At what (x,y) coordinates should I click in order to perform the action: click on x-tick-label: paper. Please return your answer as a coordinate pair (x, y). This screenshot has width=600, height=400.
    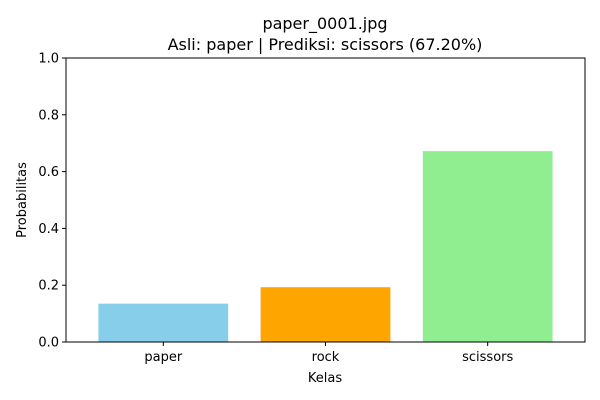
    Looking at the image, I should click on (163, 357).